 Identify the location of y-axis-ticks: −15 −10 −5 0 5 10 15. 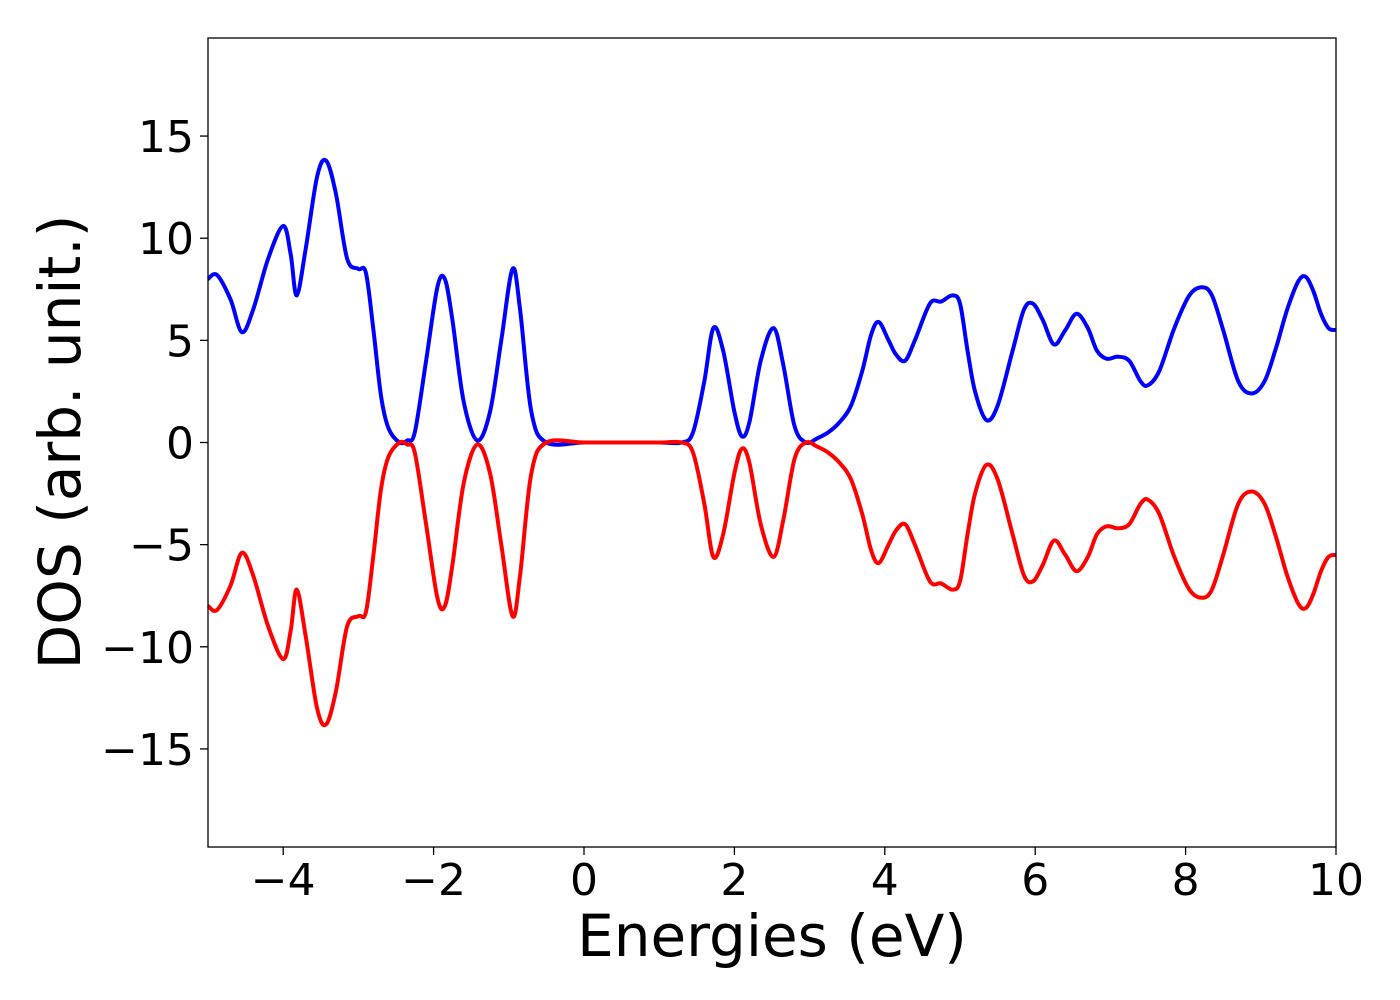
(154, 444).